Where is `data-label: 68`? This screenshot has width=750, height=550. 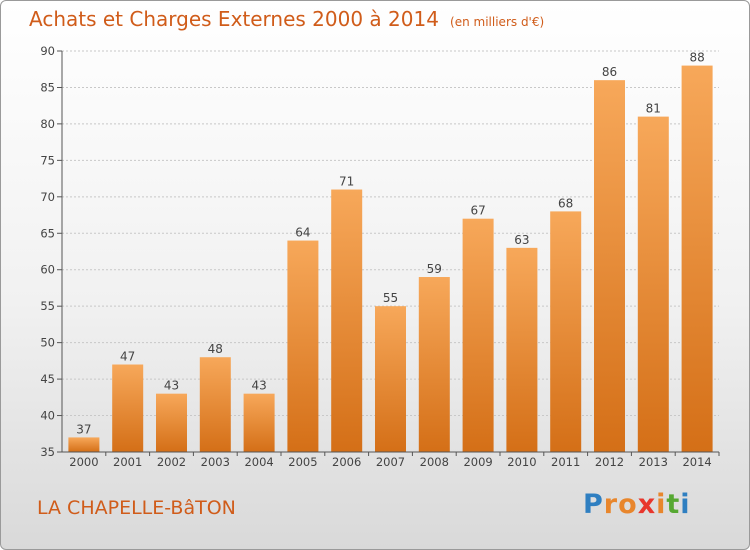 data-label: 68 is located at coordinates (565, 203).